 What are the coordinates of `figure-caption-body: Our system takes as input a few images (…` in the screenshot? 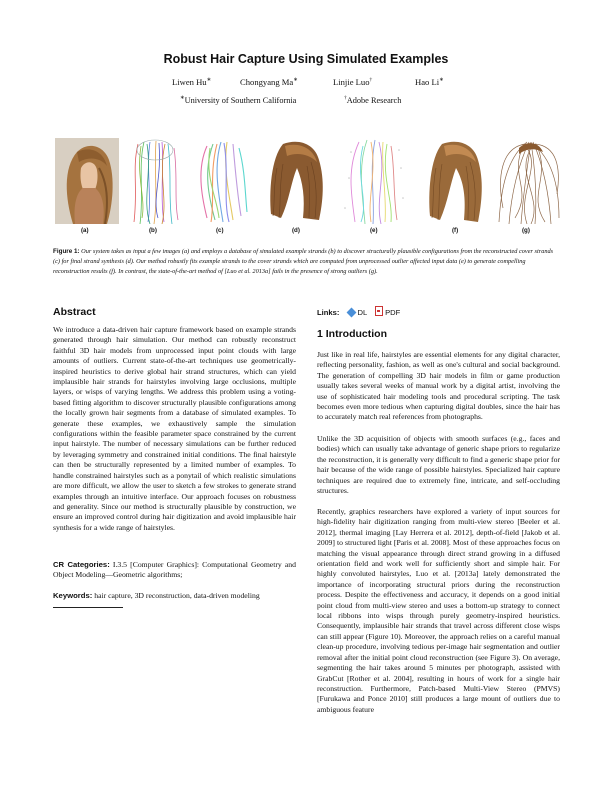 It's located at (303, 261).